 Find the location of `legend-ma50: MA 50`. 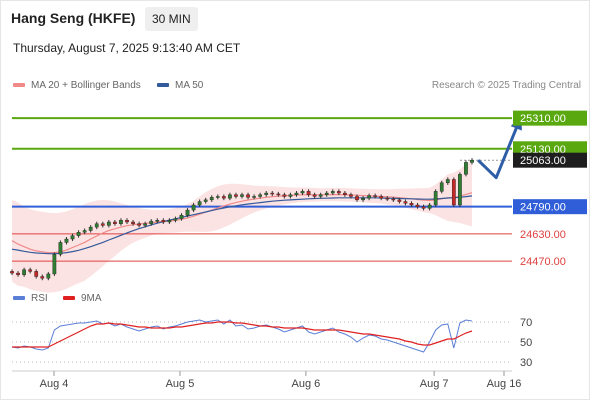

legend-ma50: MA 50 is located at coordinates (180, 85).